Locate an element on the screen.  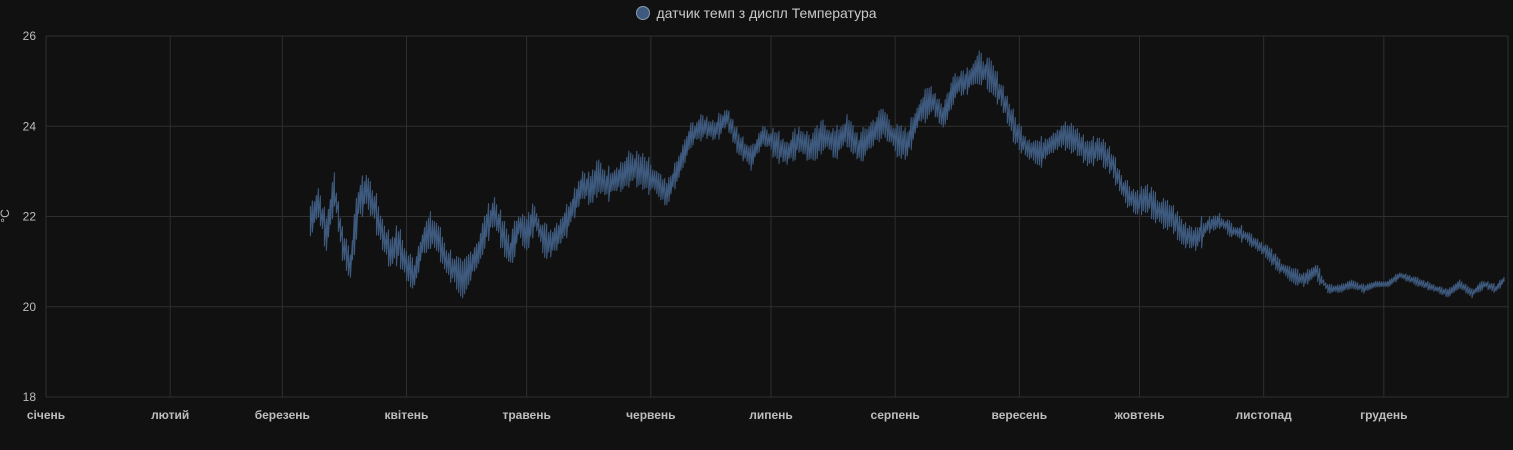
y-tick-label: 26 is located at coordinates (30, 36).